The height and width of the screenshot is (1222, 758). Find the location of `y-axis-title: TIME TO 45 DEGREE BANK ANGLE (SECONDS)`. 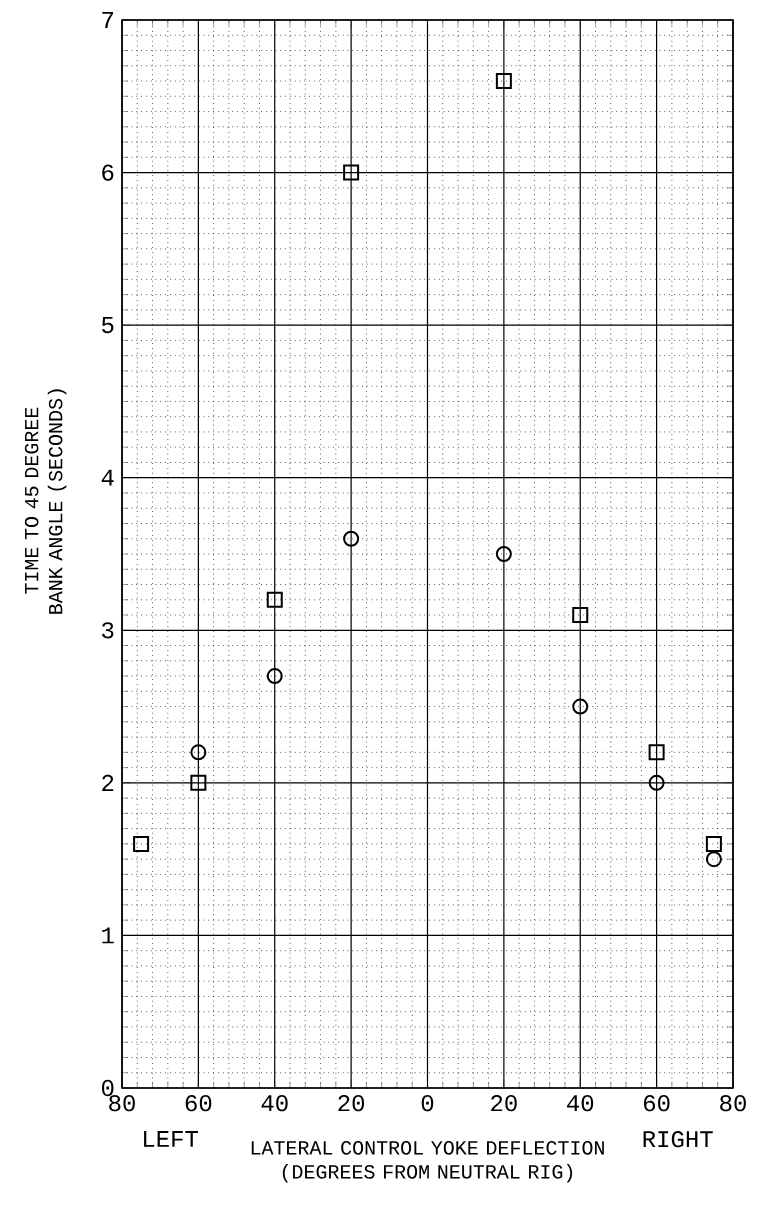

y-axis-title: TIME TO 45 DEGREE BANK ANGLE (SECONDS) is located at coordinates (45, 501).